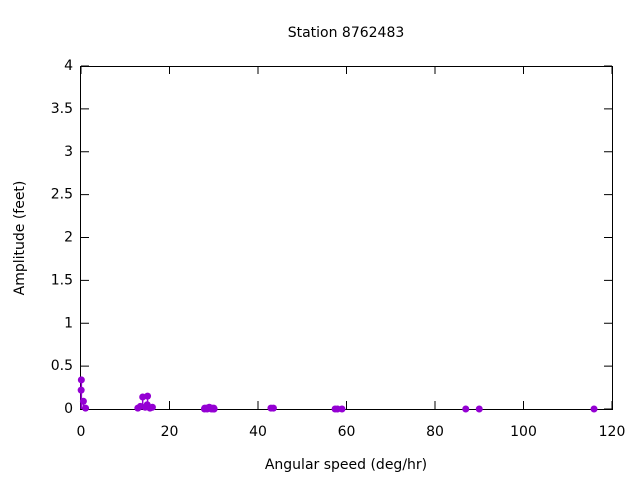 The height and width of the screenshot is (480, 640). Describe the element at coordinates (81, 432) in the screenshot. I see `x-tick-label: 0` at that location.